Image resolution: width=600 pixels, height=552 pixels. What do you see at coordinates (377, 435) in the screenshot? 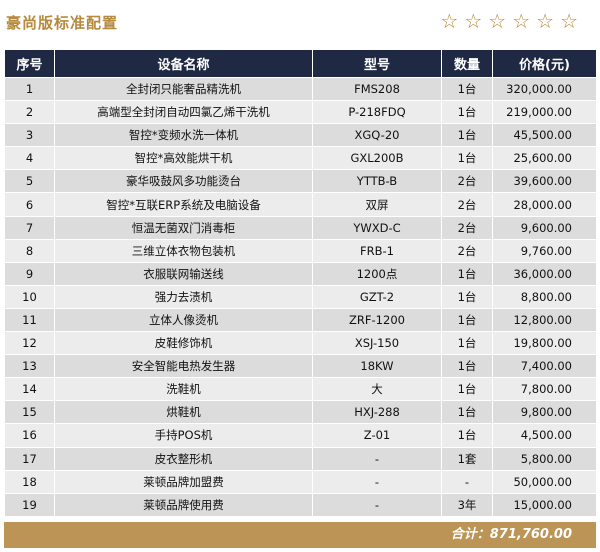
I see `cell-model: Z-01` at bounding box center [377, 435].